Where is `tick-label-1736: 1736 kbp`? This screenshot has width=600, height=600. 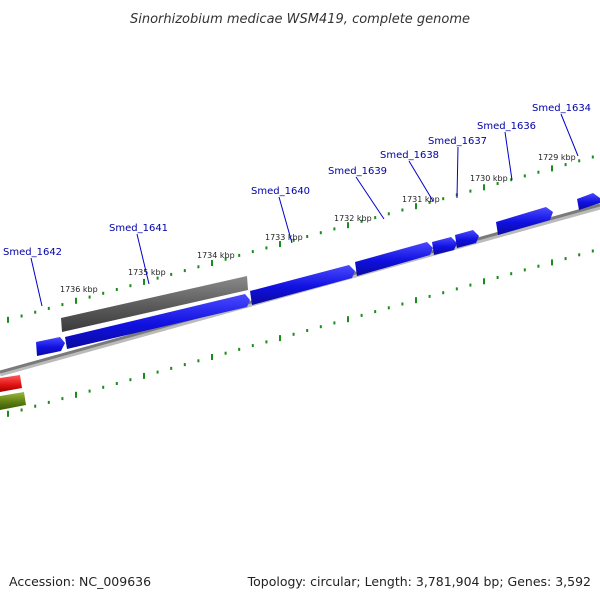 tick-label-1736: 1736 kbp is located at coordinates (79, 289).